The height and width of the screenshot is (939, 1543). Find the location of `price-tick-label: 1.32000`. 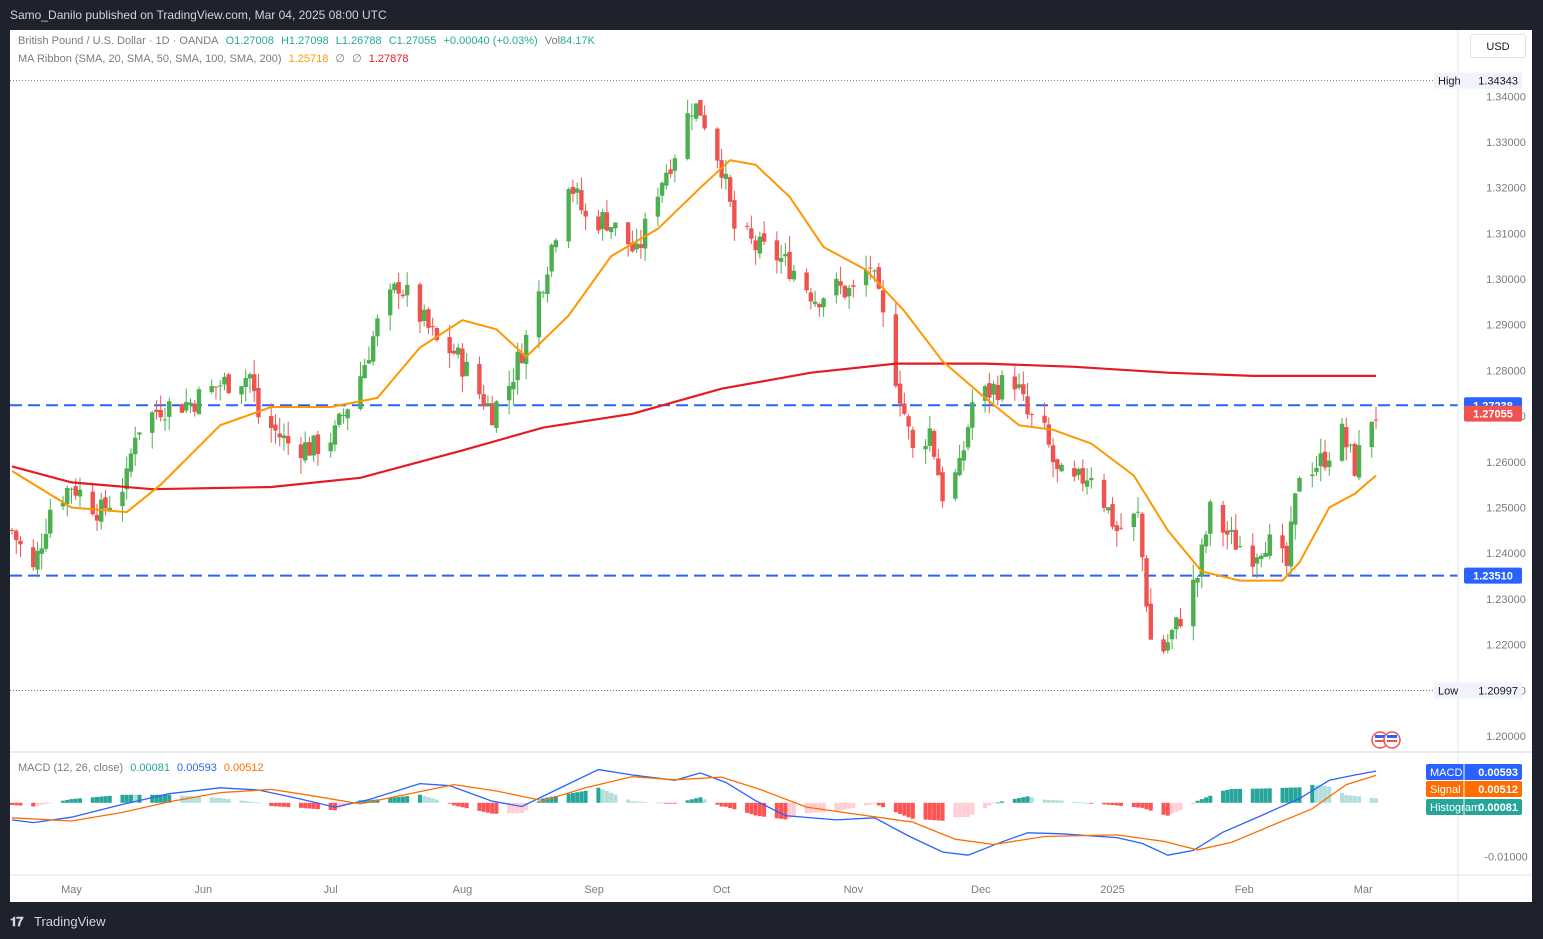

price-tick-label: 1.32000 is located at coordinates (1506, 189).